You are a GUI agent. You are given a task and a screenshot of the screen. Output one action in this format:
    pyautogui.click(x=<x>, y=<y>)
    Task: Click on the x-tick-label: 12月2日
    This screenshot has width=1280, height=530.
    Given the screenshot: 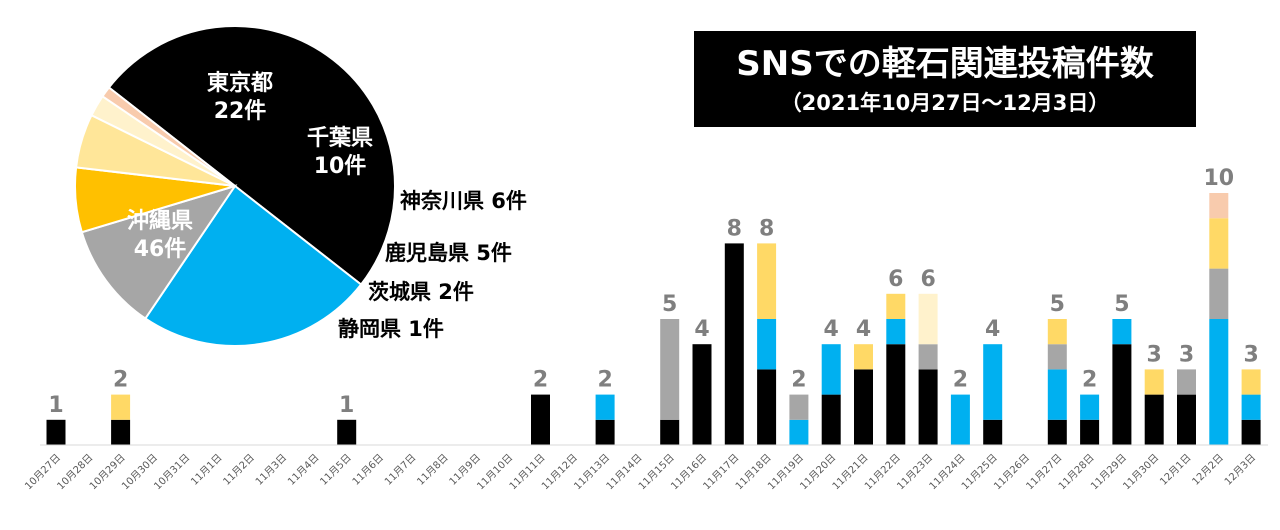 What is the action you would take?
    pyautogui.click(x=1208, y=470)
    